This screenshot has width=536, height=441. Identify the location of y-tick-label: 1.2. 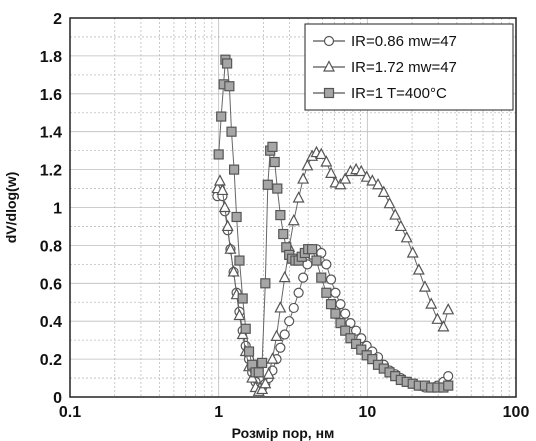
(51, 171).